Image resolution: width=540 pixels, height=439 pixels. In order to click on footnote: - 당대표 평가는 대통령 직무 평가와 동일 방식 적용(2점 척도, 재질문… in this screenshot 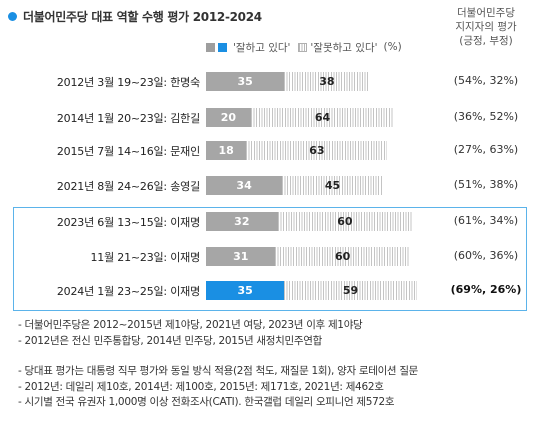, I will do `click(218, 371)`.